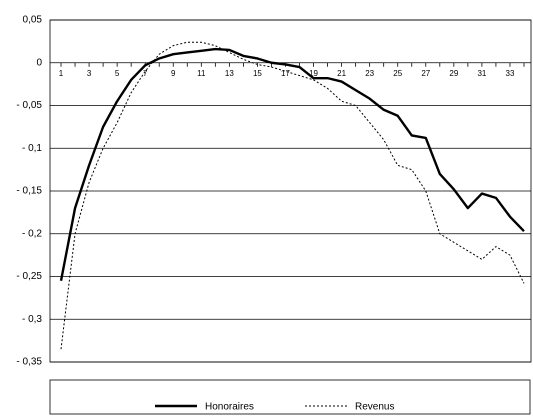  Describe the element at coordinates (29, 362) in the screenshot. I see `y-tick-label: - 0,35` at that location.